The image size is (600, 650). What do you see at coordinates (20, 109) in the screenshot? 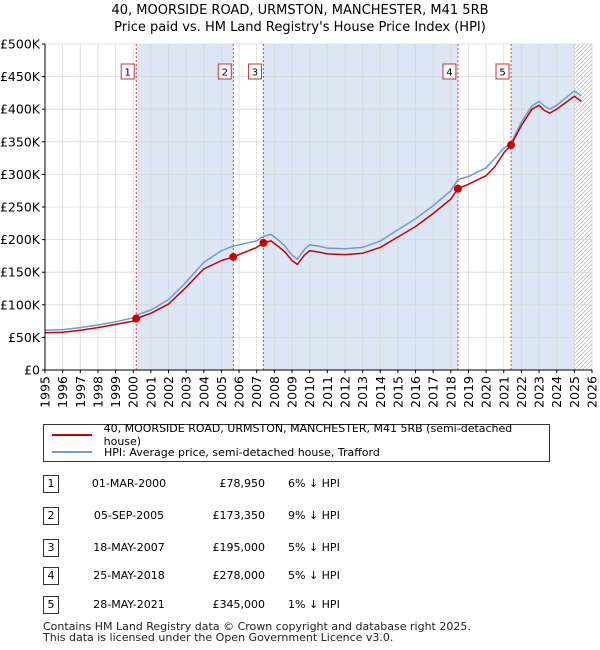
I see `y-tick-label: £400K` at bounding box center [20, 109].